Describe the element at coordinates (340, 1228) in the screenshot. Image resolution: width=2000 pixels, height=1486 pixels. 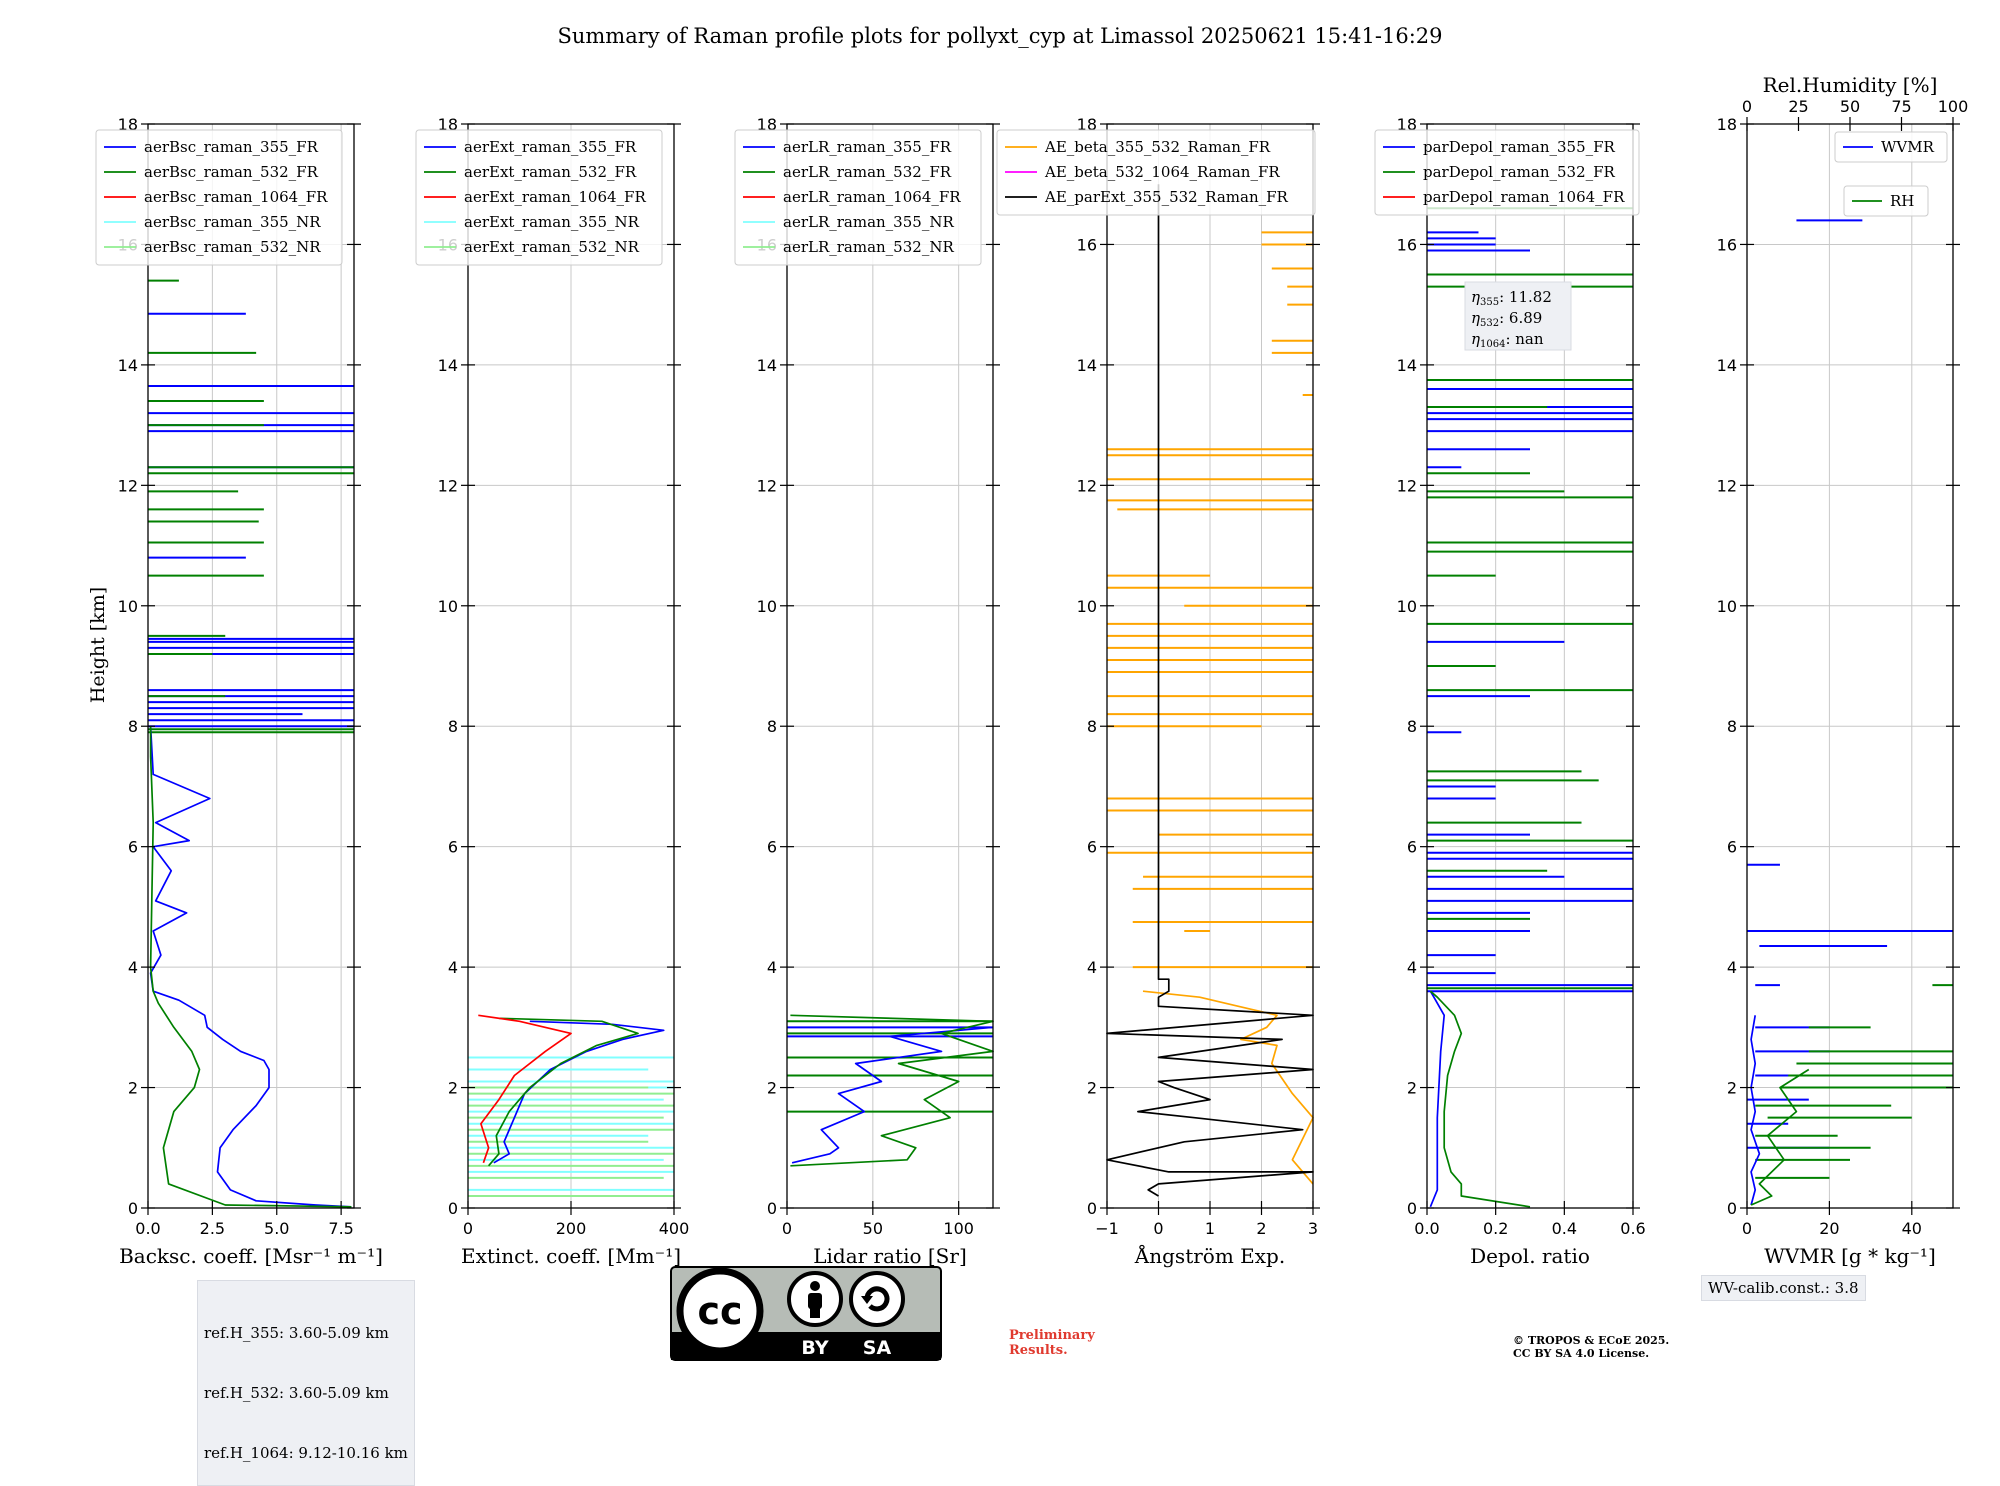
I see `x-tick-label-3: 7.5` at that location.